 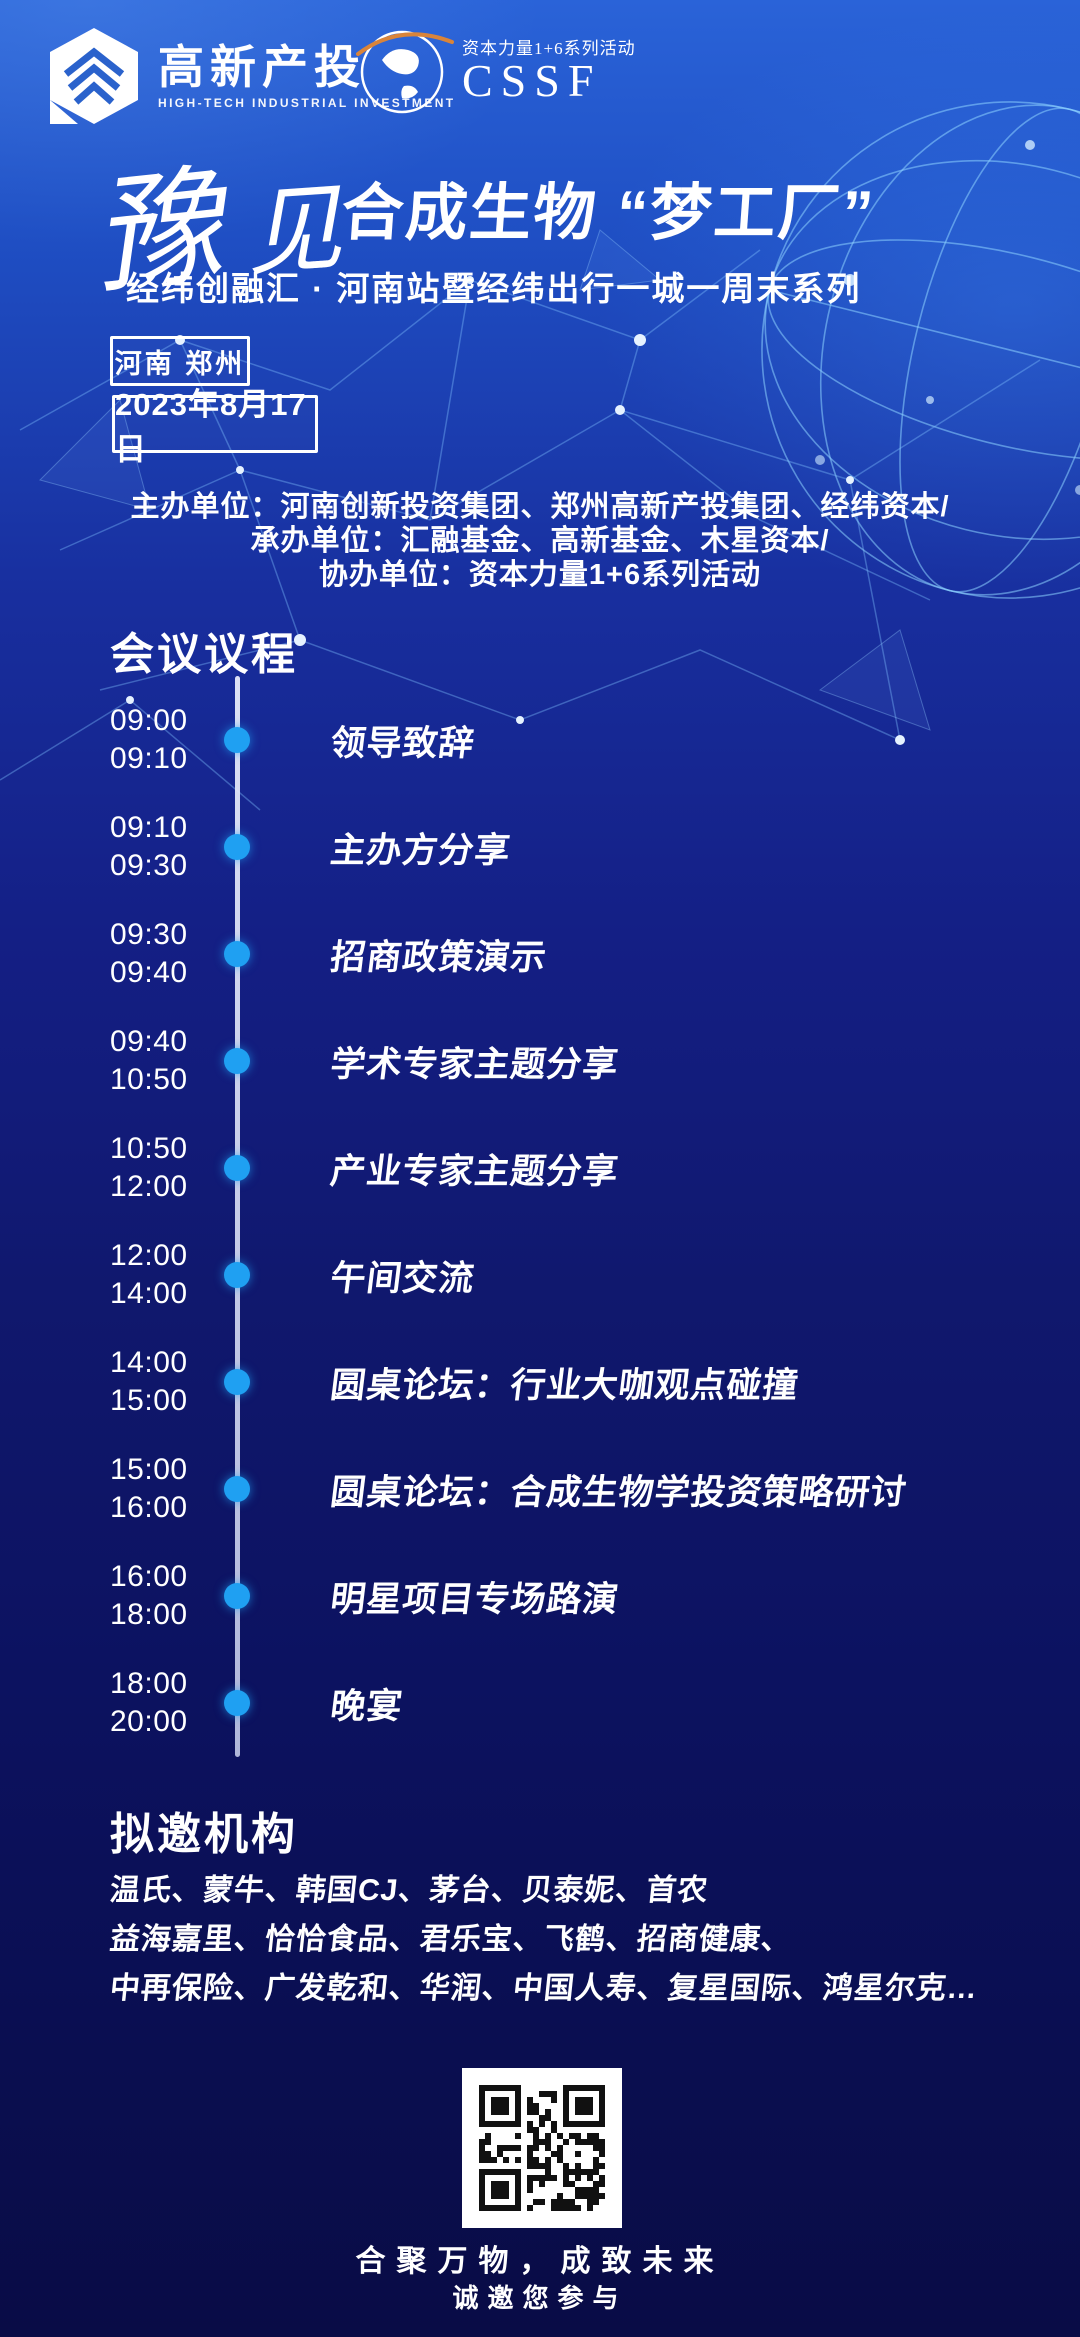 I want to click on agenda-row: 12:00 14:00 午间交流, so click(x=560, y=1275).